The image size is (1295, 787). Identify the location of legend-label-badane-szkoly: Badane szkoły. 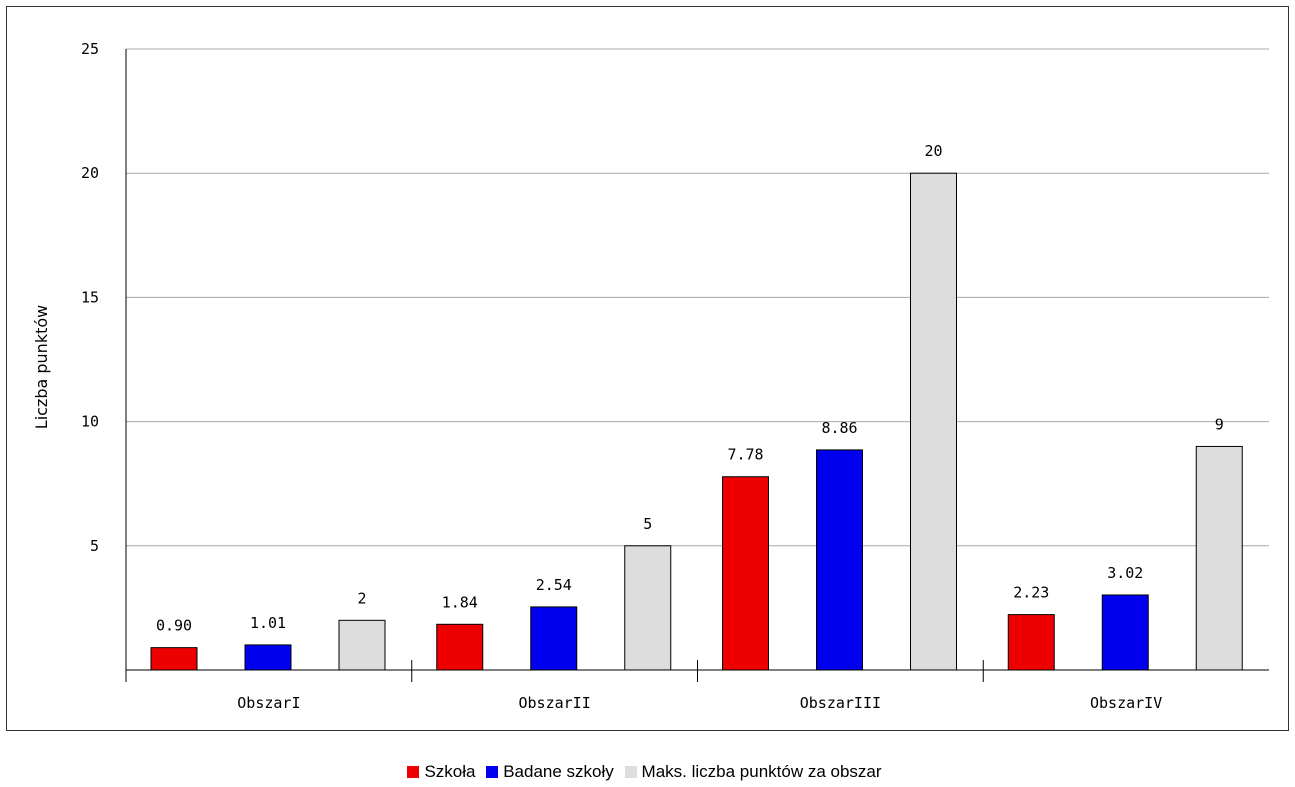
(558, 771).